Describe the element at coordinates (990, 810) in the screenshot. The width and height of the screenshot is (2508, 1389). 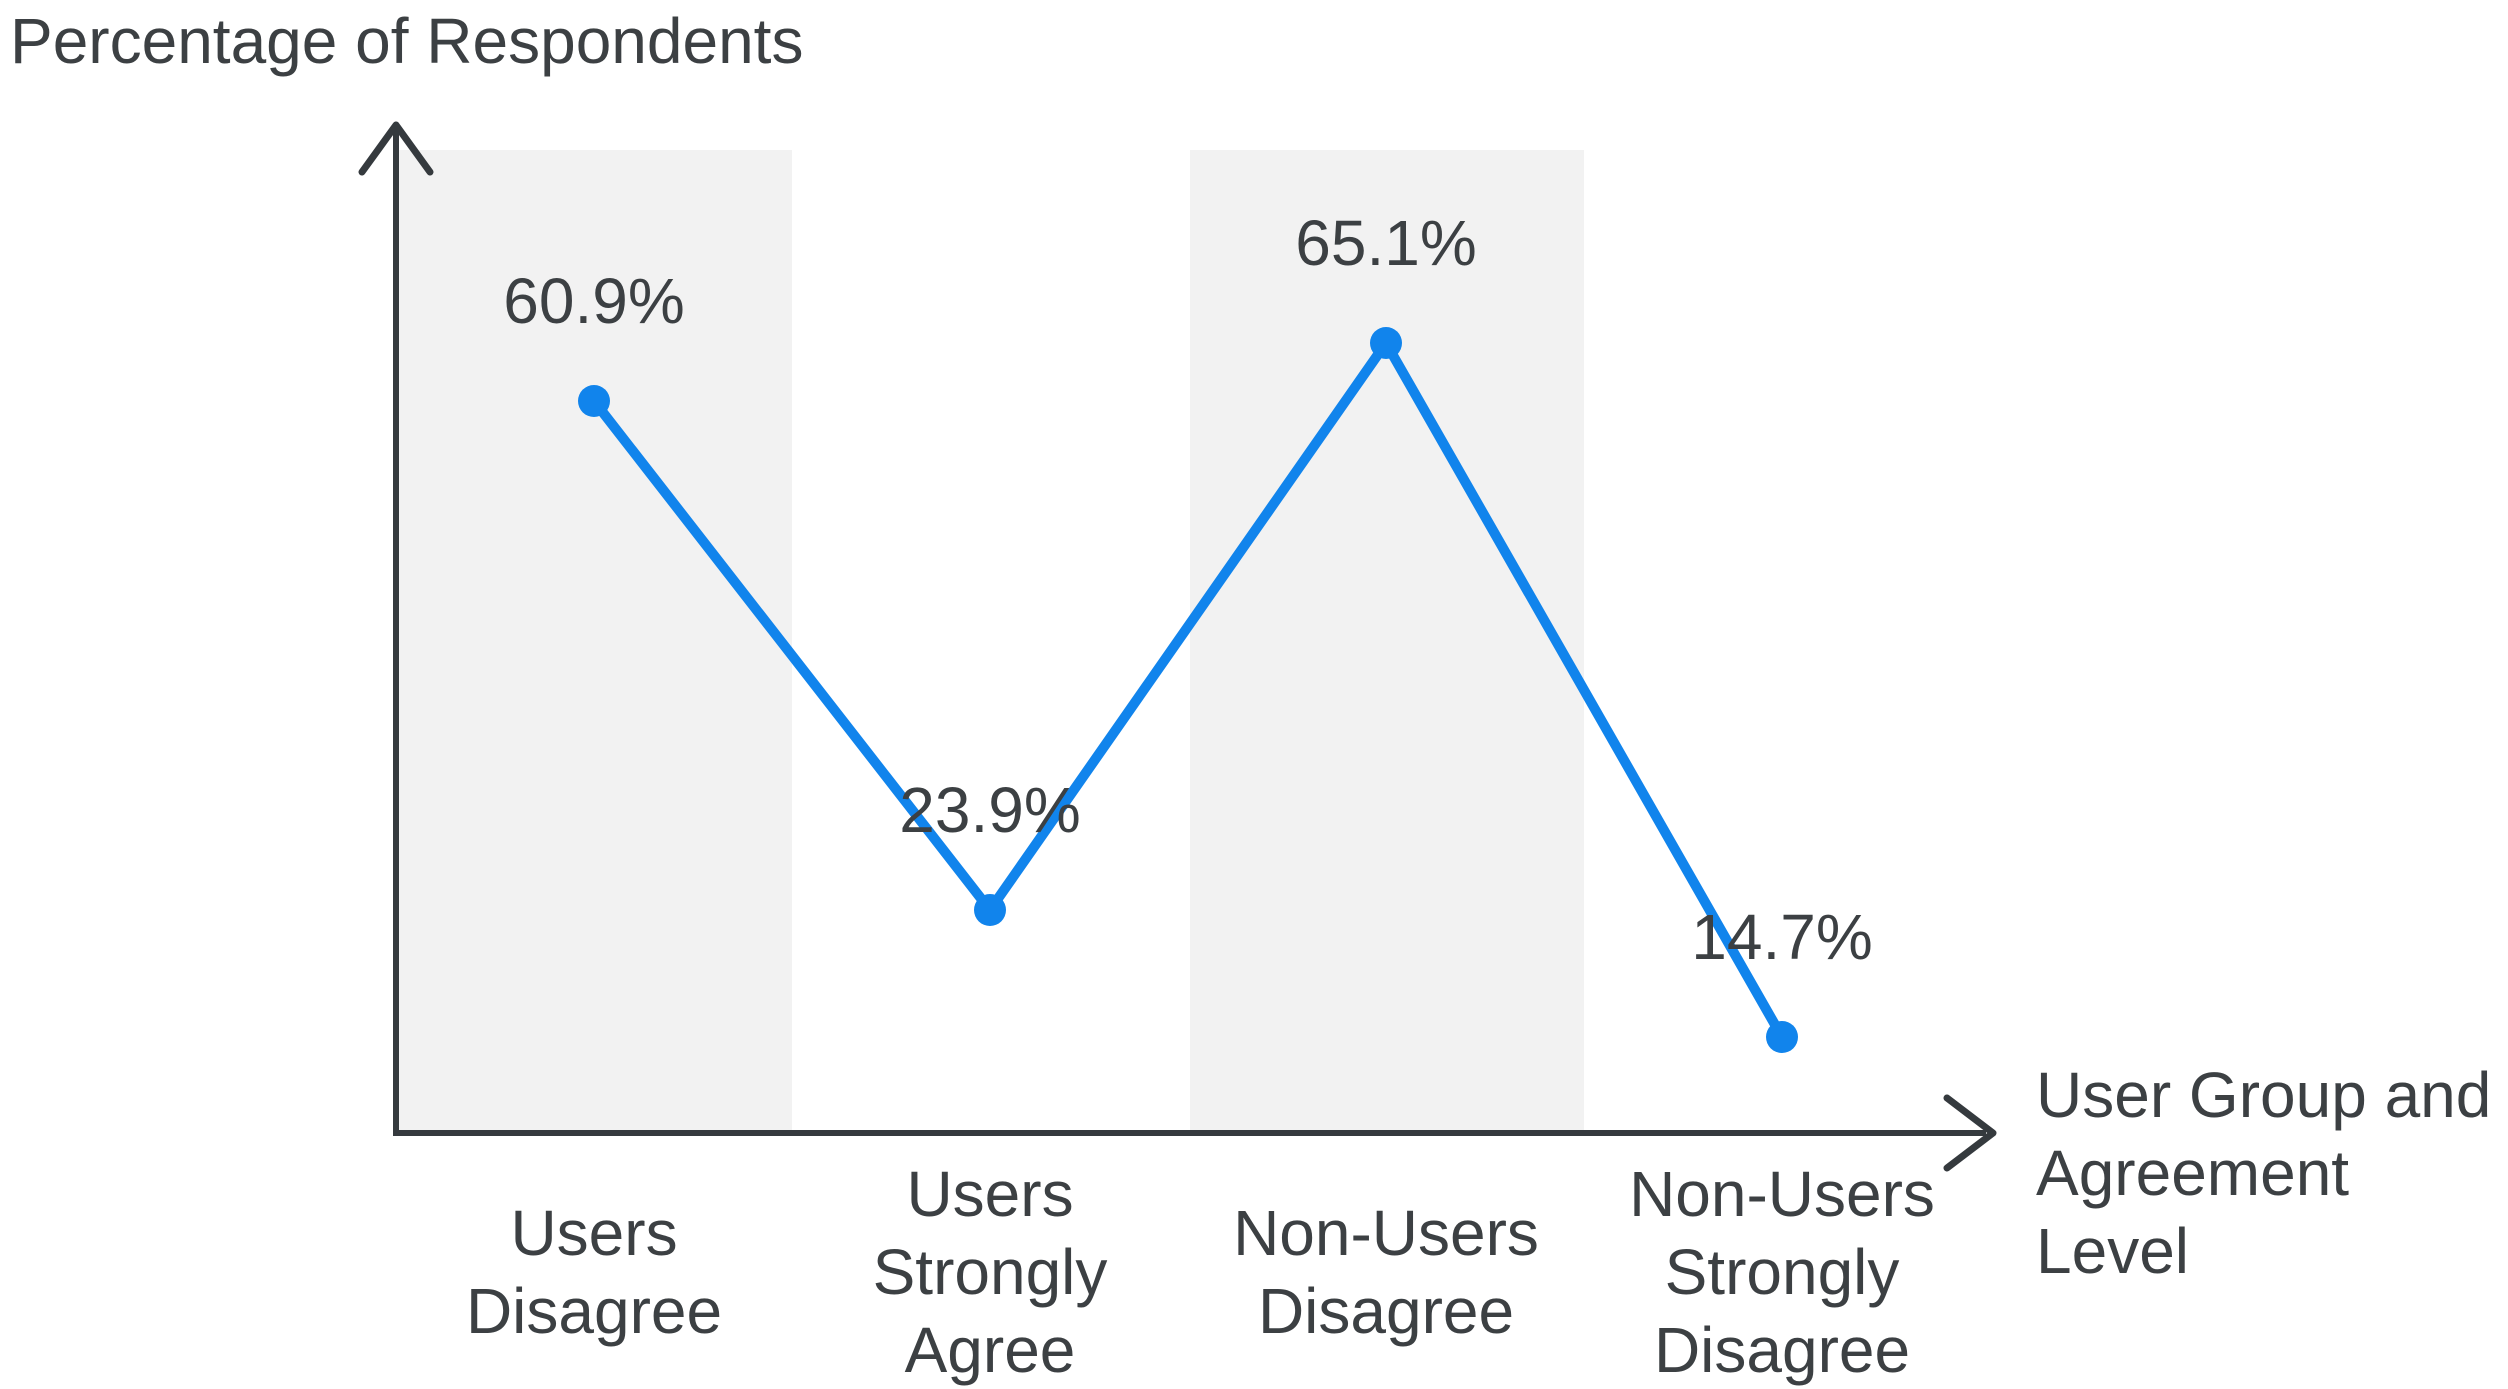
I see `data-point-value-label: 23.9%` at that location.